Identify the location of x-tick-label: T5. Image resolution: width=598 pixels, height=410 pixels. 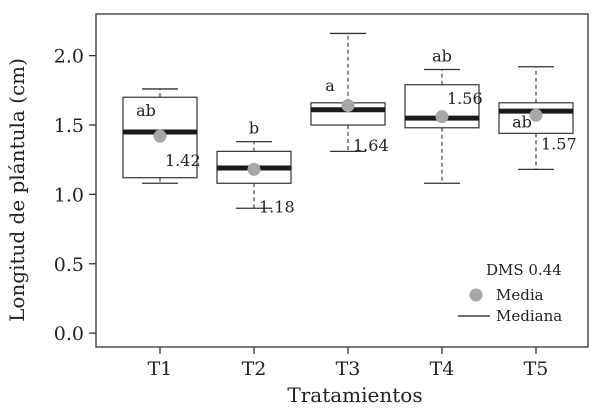
(536, 369).